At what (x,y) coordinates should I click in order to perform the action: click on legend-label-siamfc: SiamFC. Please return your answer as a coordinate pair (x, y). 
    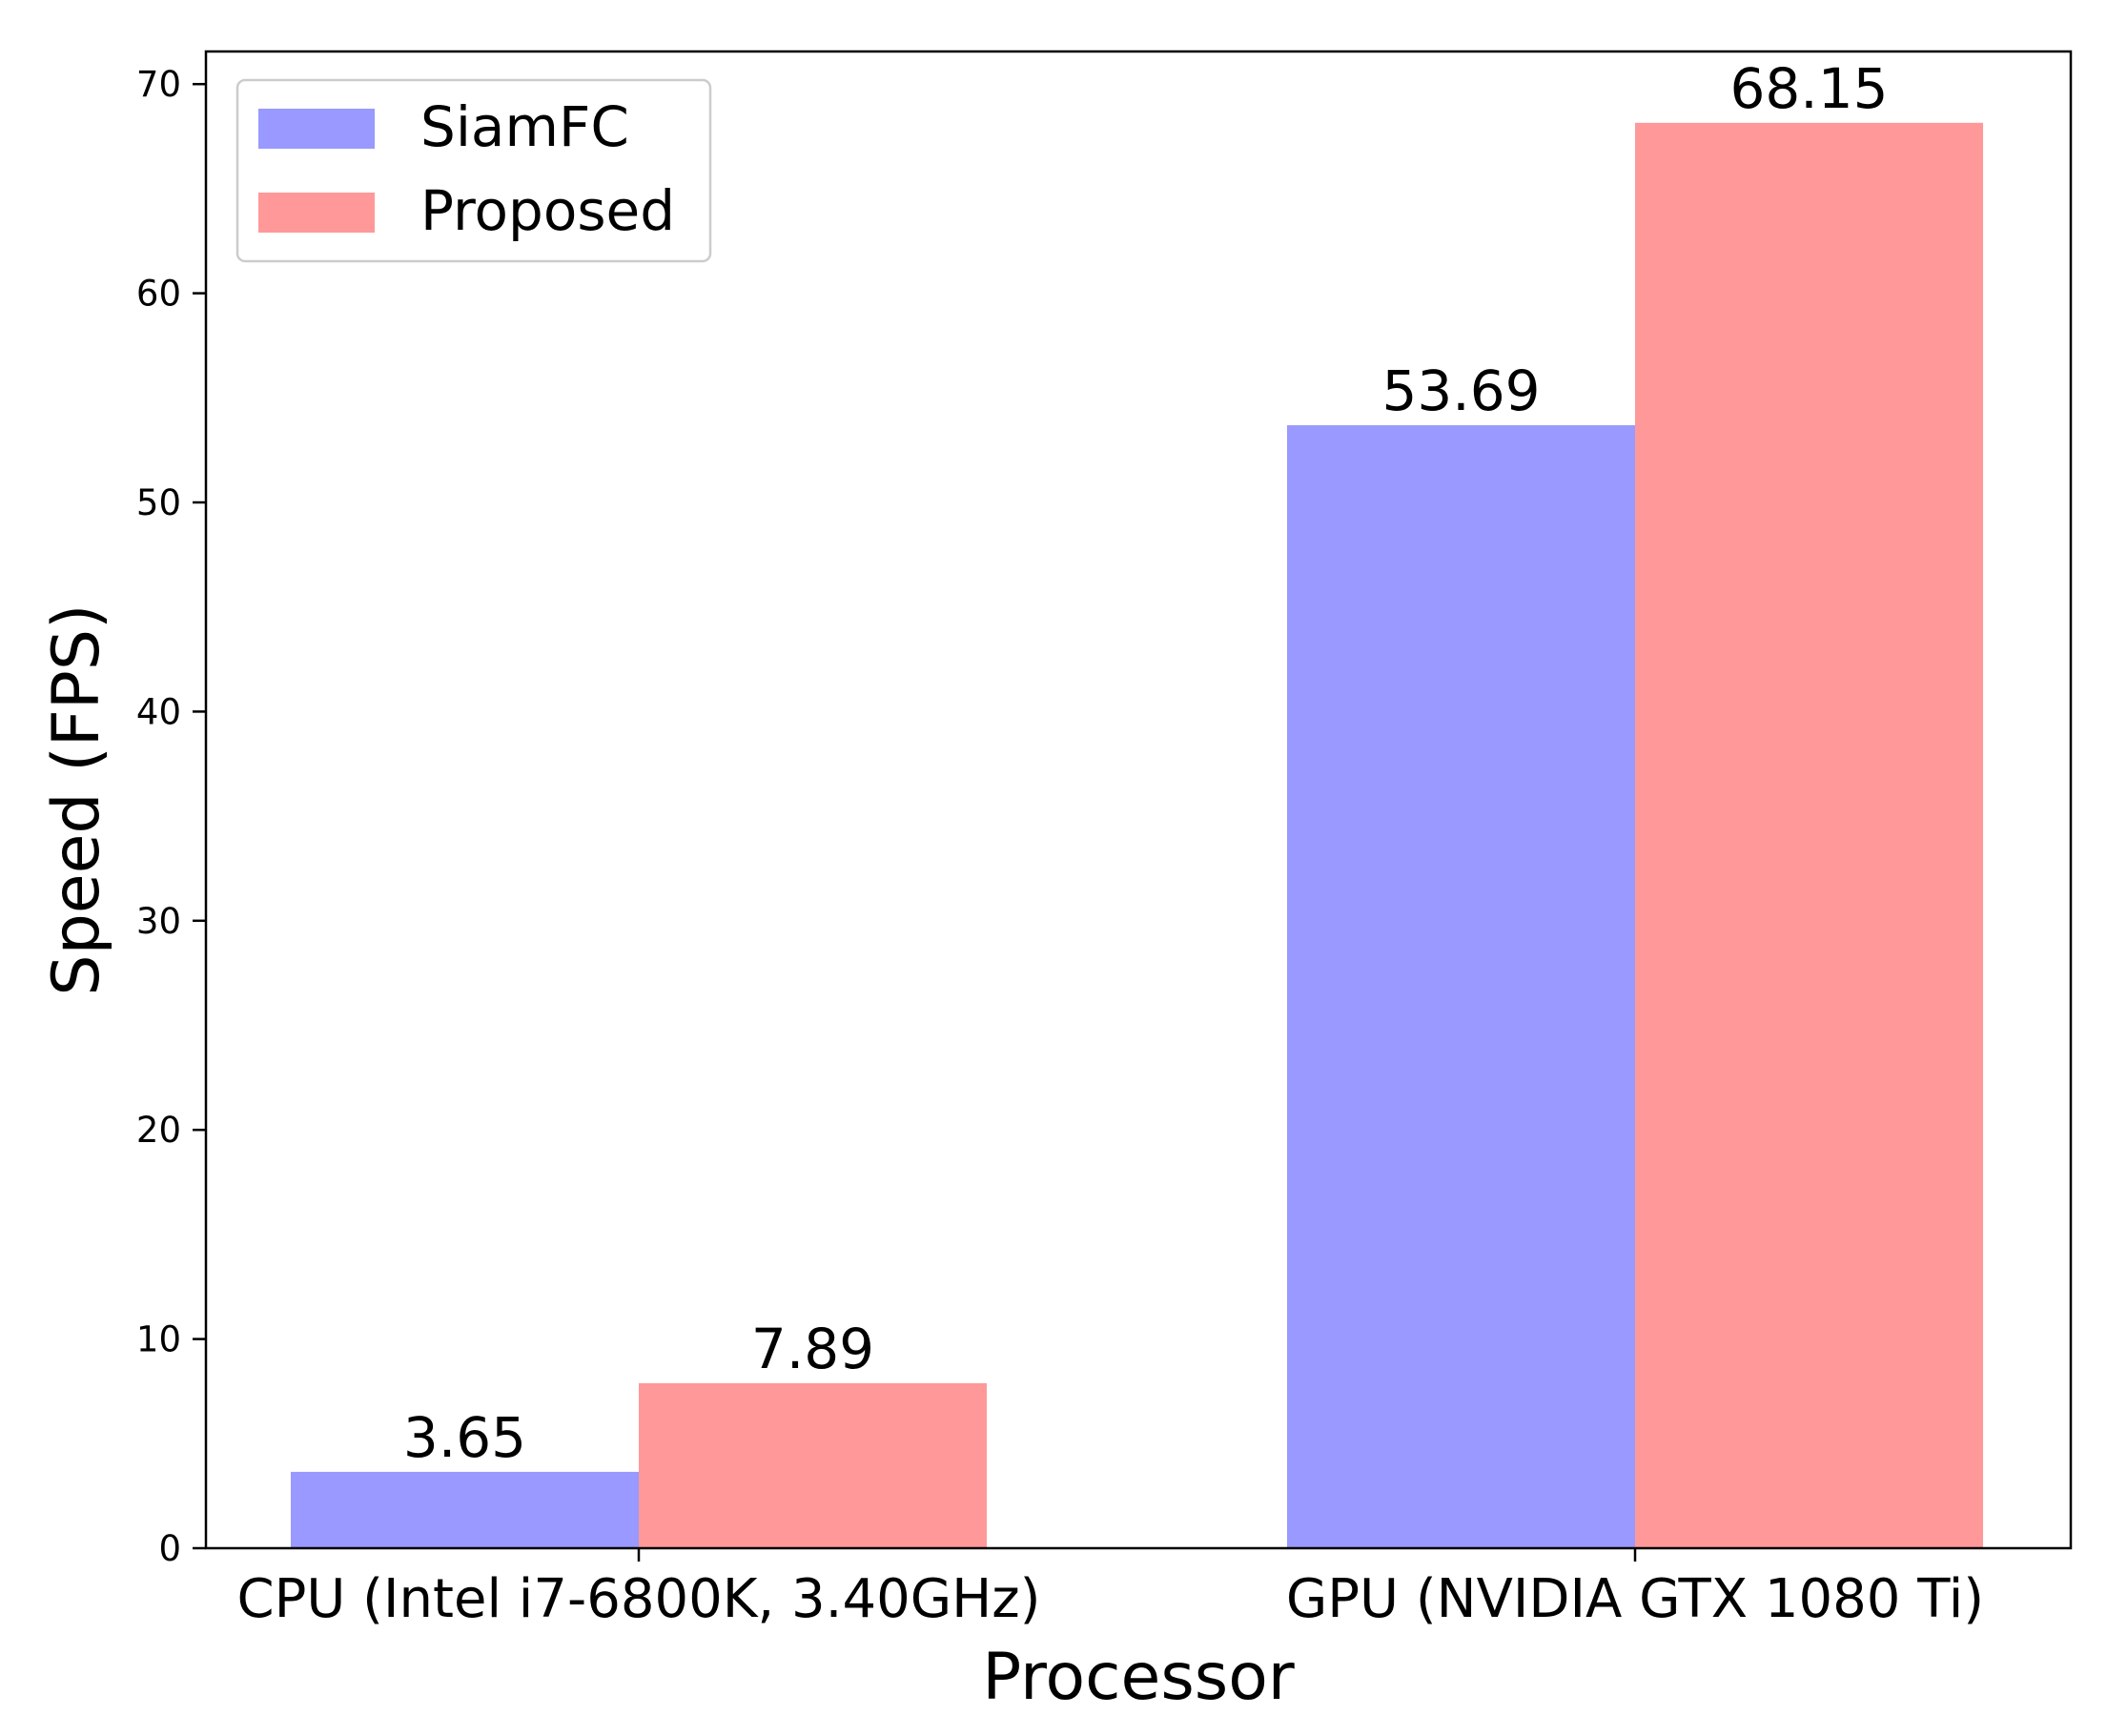
    Looking at the image, I should click on (524, 126).